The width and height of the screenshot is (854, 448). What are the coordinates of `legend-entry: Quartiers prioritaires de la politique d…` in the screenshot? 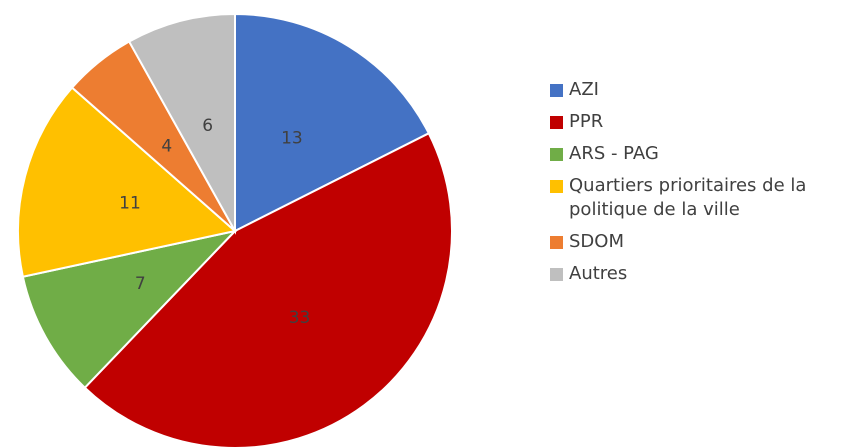 It's located at (700, 198).